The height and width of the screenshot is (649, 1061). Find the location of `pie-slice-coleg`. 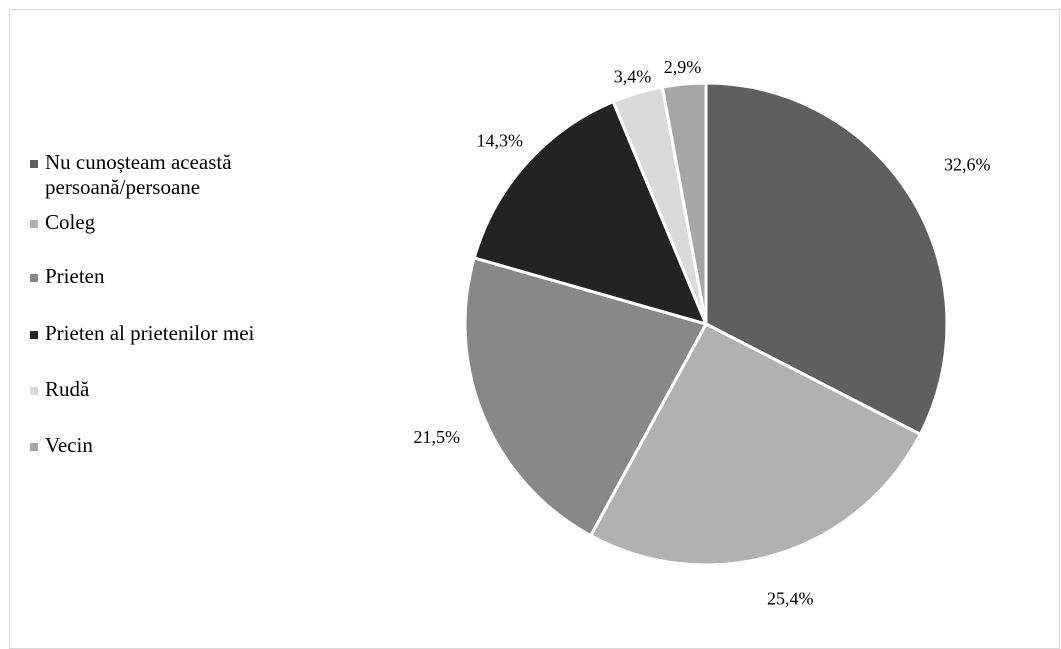

pie-slice-coleg is located at coordinates (755, 444).